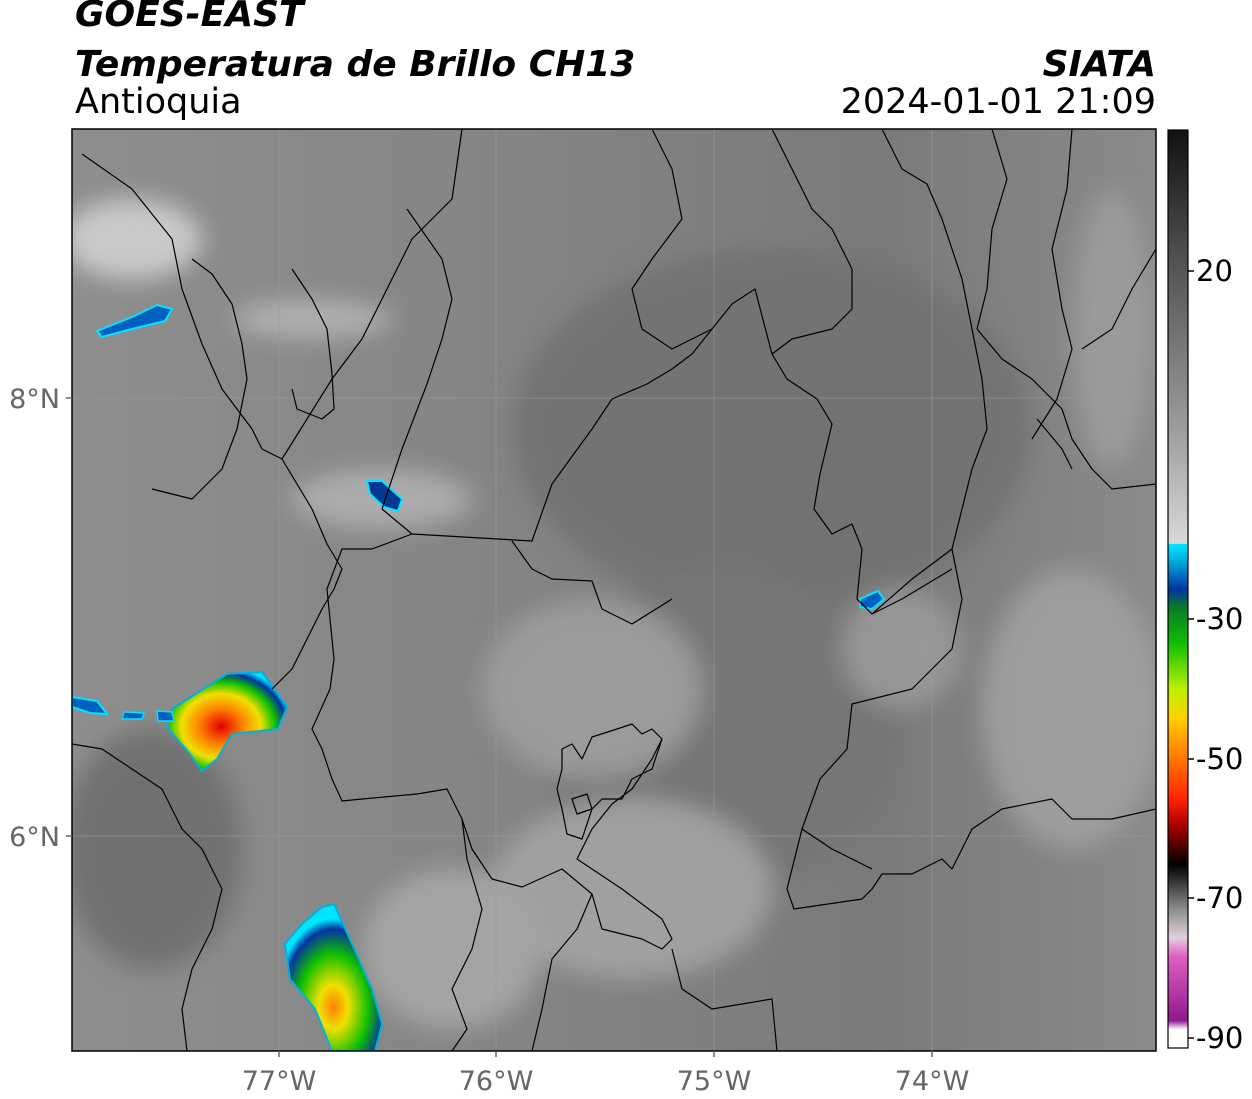 The image size is (1252, 1099). Describe the element at coordinates (1219, 1036) in the screenshot. I see `colorbar-tick-label: -90` at that location.